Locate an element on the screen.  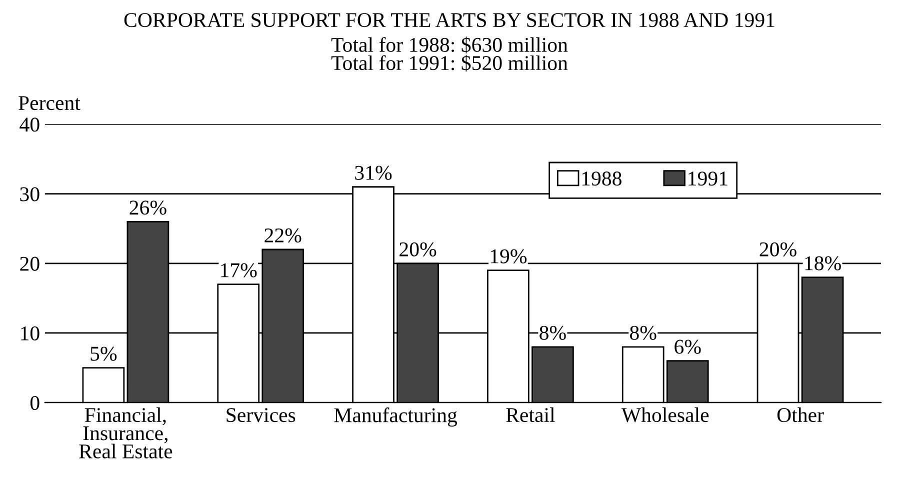
legend-label: 1988 is located at coordinates (602, 179).